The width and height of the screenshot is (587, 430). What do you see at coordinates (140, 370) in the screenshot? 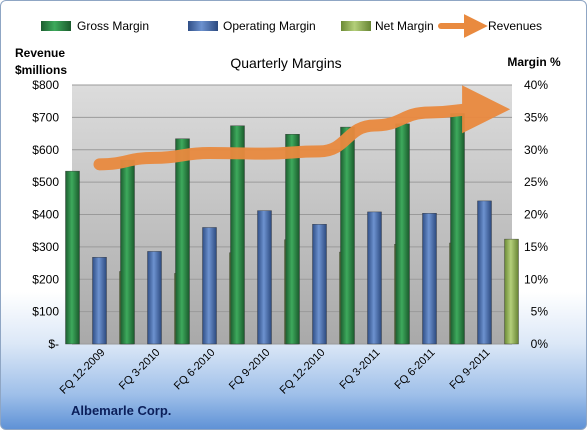
I see `category-label: FQ 3-2010` at bounding box center [140, 370].